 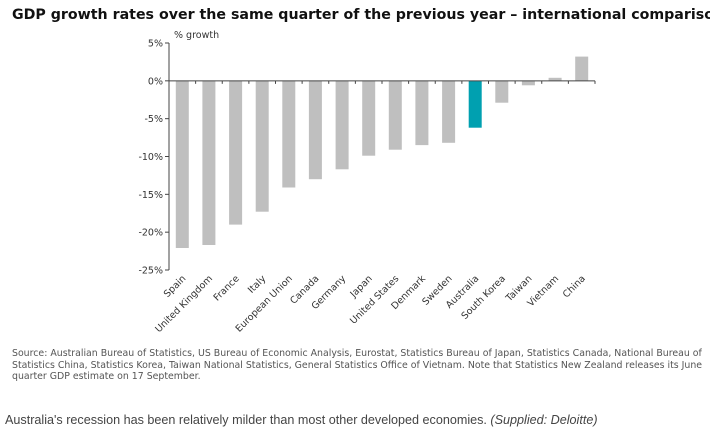 What do you see at coordinates (182, 164) in the screenshot?
I see `bar-spain` at bounding box center [182, 164].